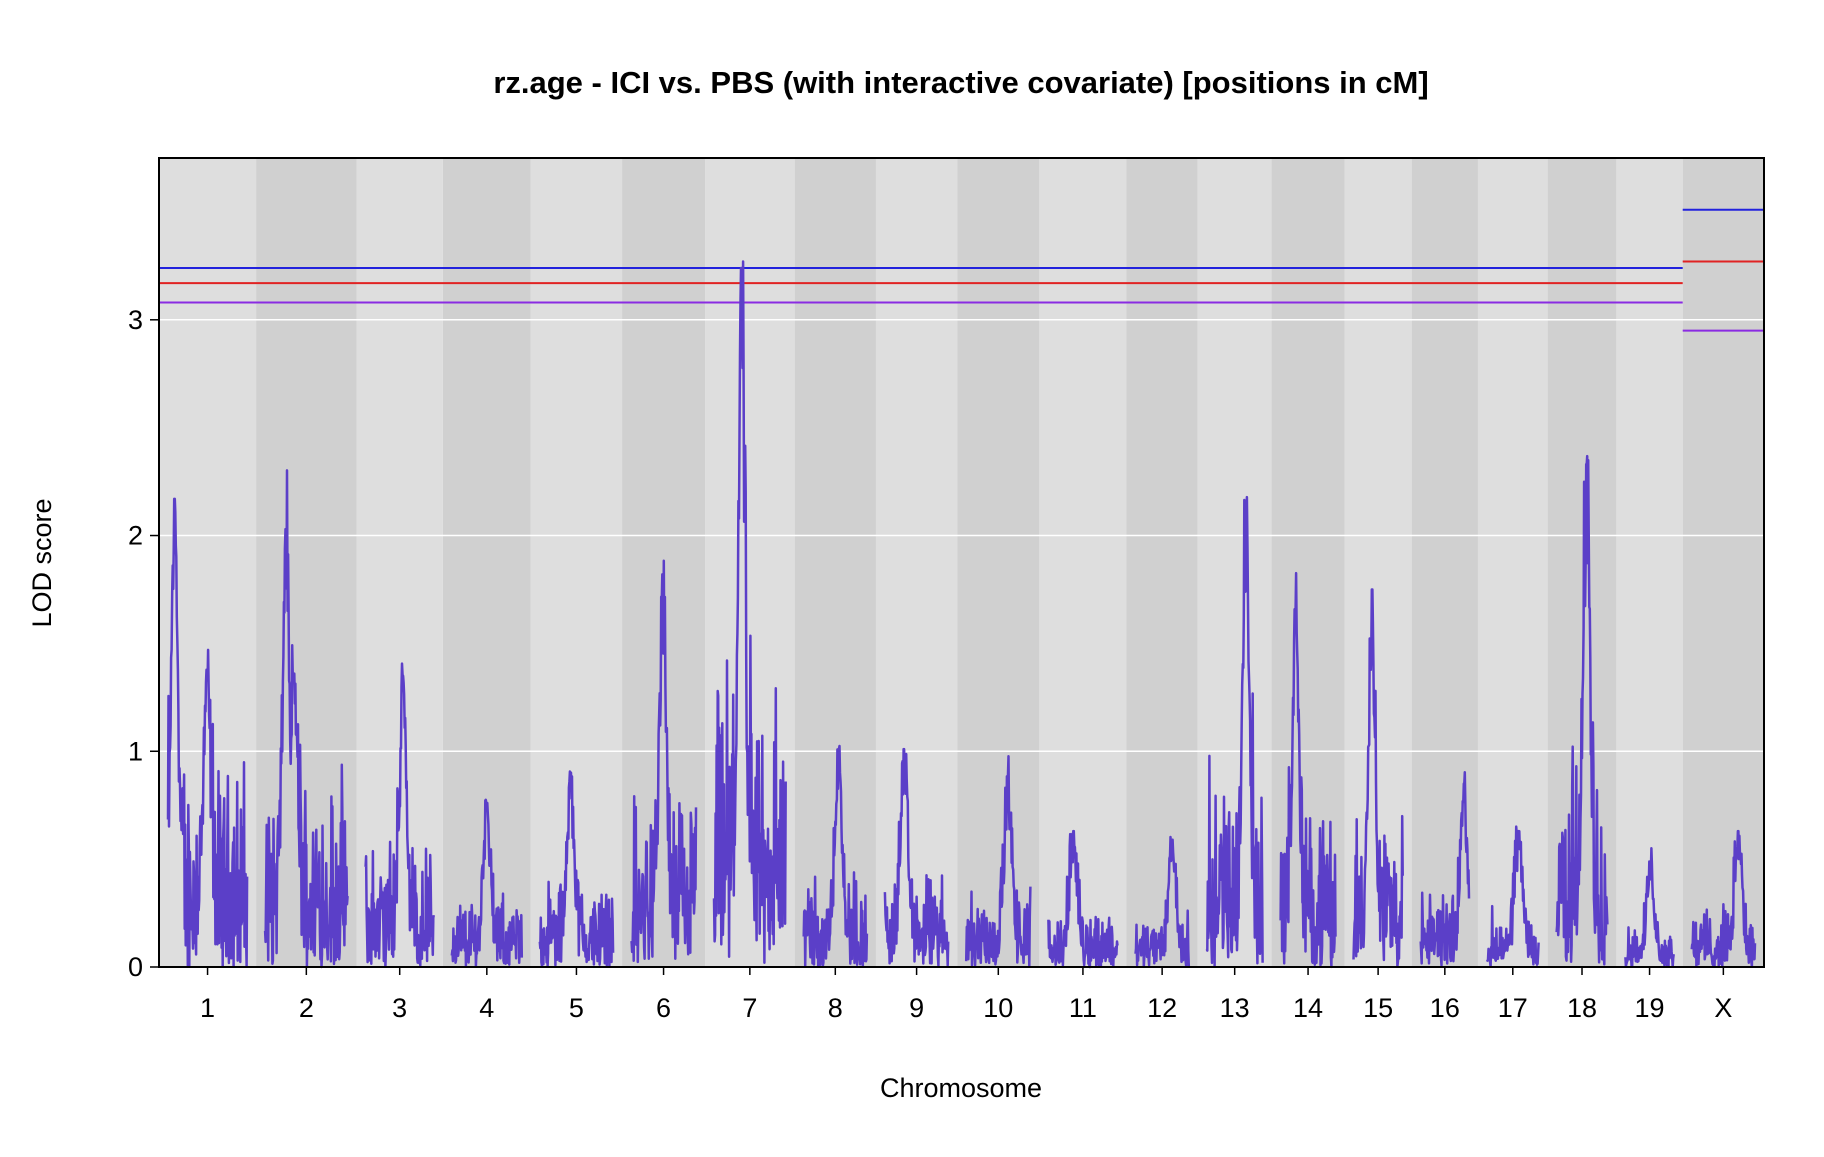 The height and width of the screenshot is (1157, 1824). What do you see at coordinates (749, 1008) in the screenshot?
I see `x-tick-label: 7` at bounding box center [749, 1008].